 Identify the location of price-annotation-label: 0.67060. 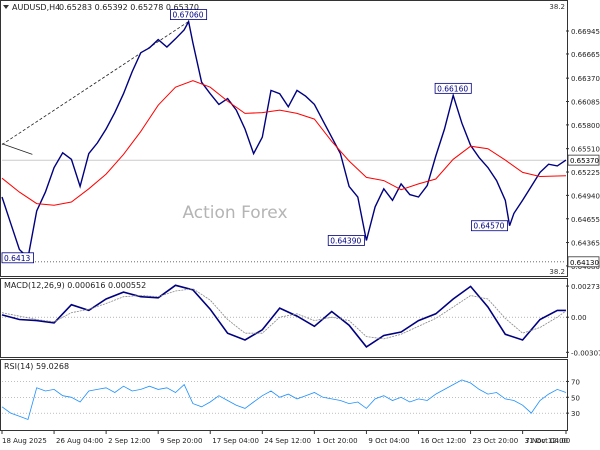
(187, 15).